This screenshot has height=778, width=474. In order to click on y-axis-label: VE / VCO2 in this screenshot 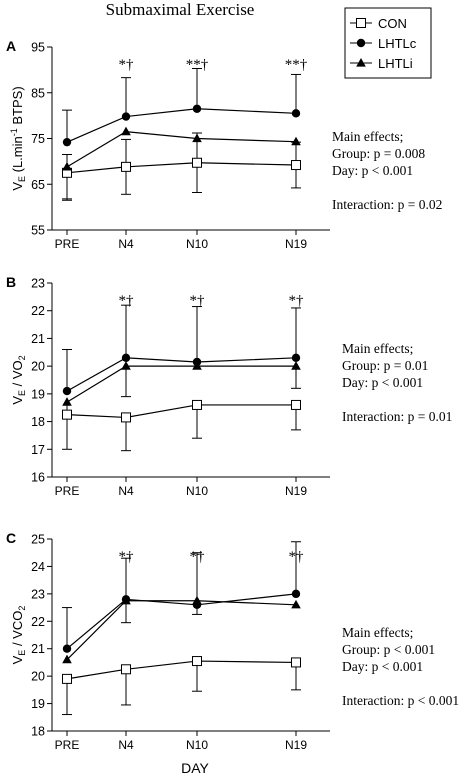, I will do `click(18, 635)`.